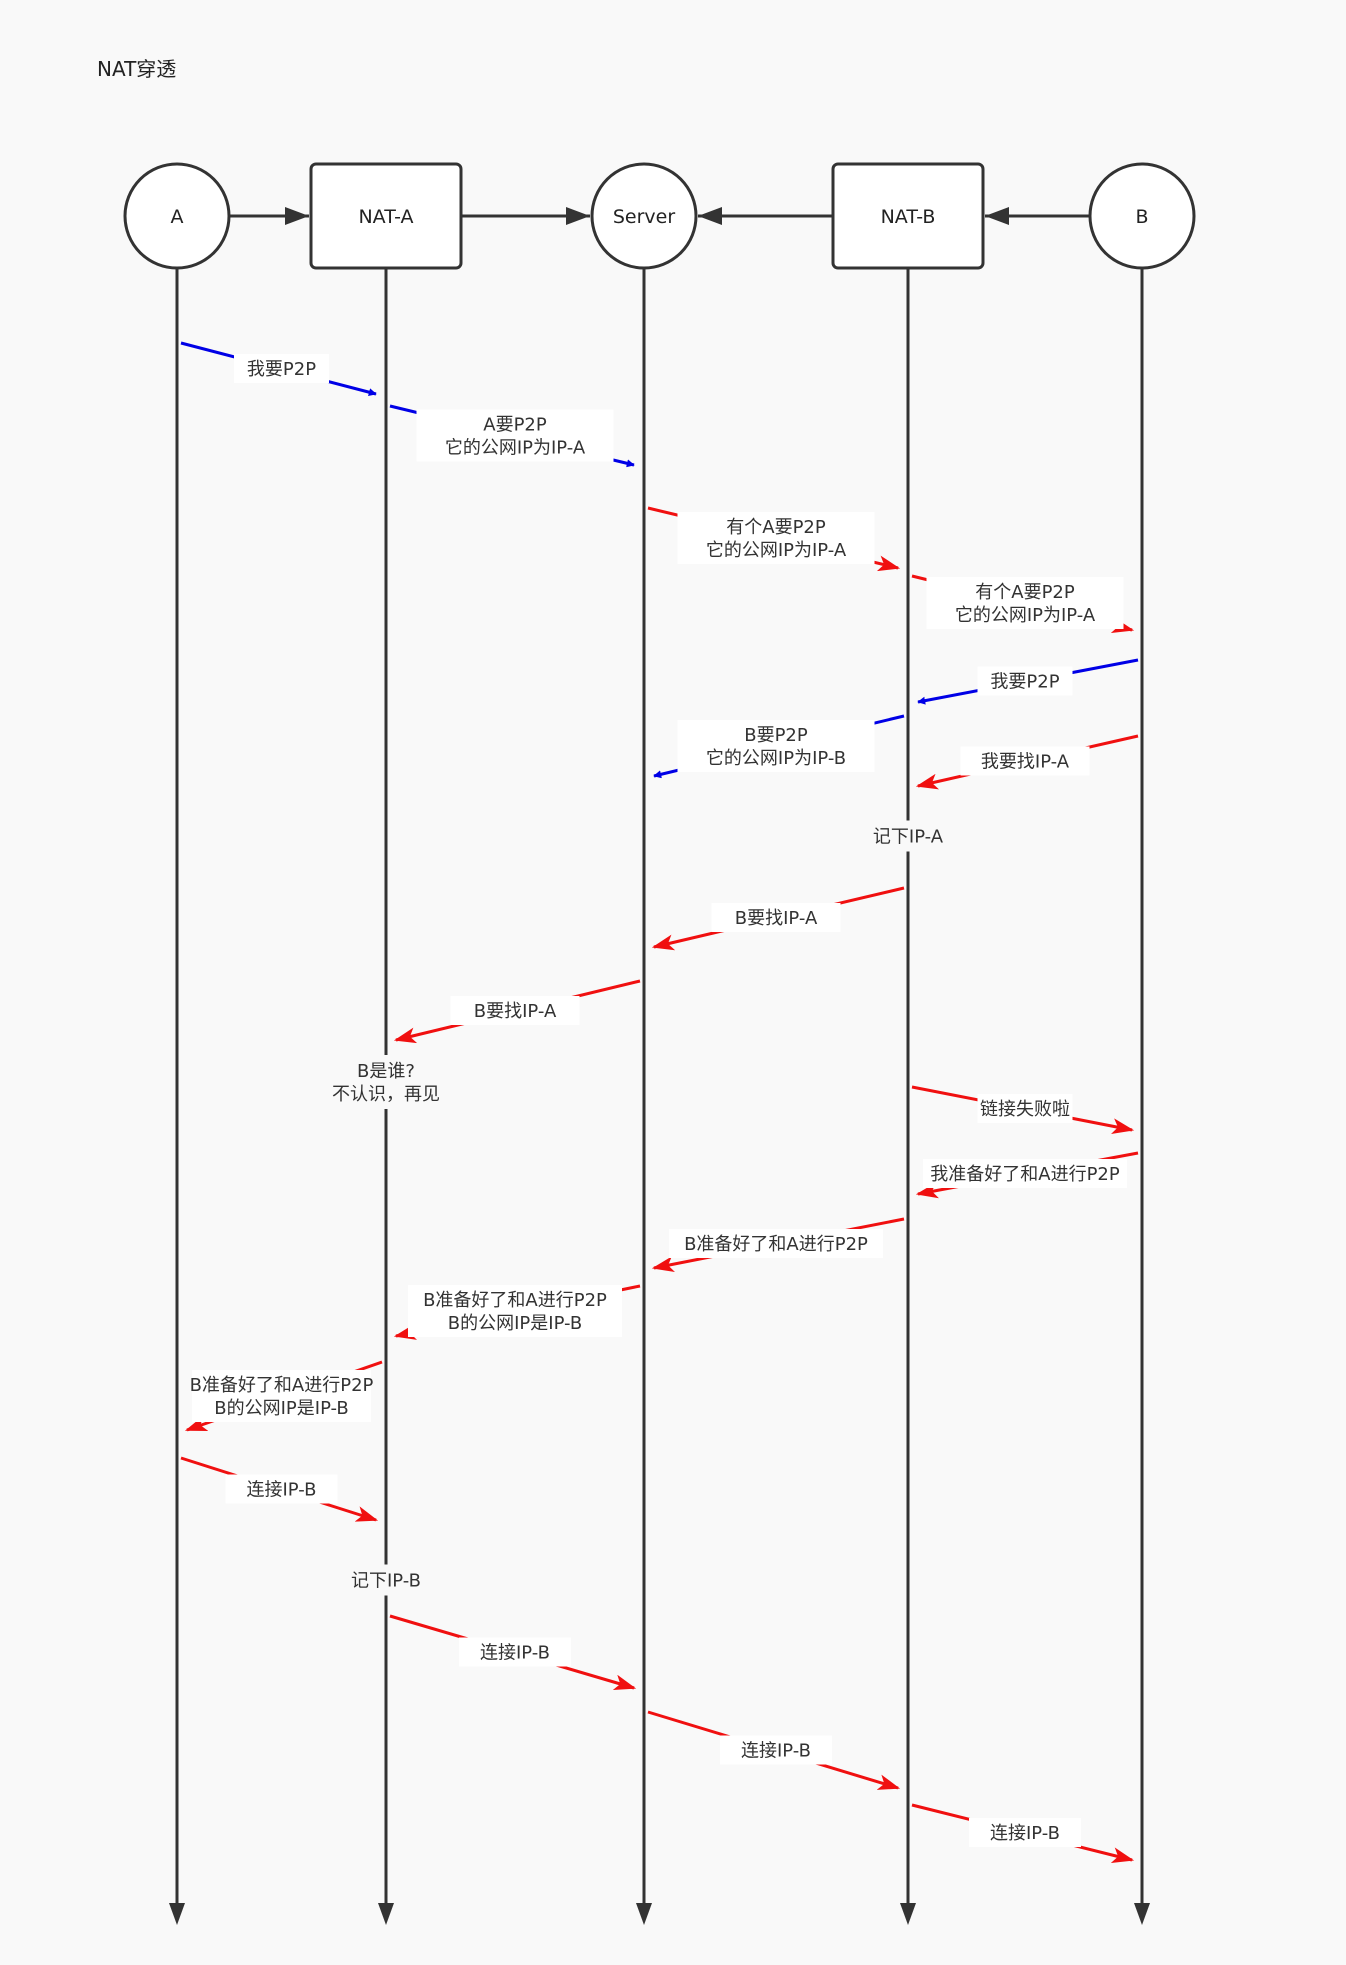  What do you see at coordinates (776, 758) in the screenshot?
I see `message-label: 它的公网IP为IP-B` at bounding box center [776, 758].